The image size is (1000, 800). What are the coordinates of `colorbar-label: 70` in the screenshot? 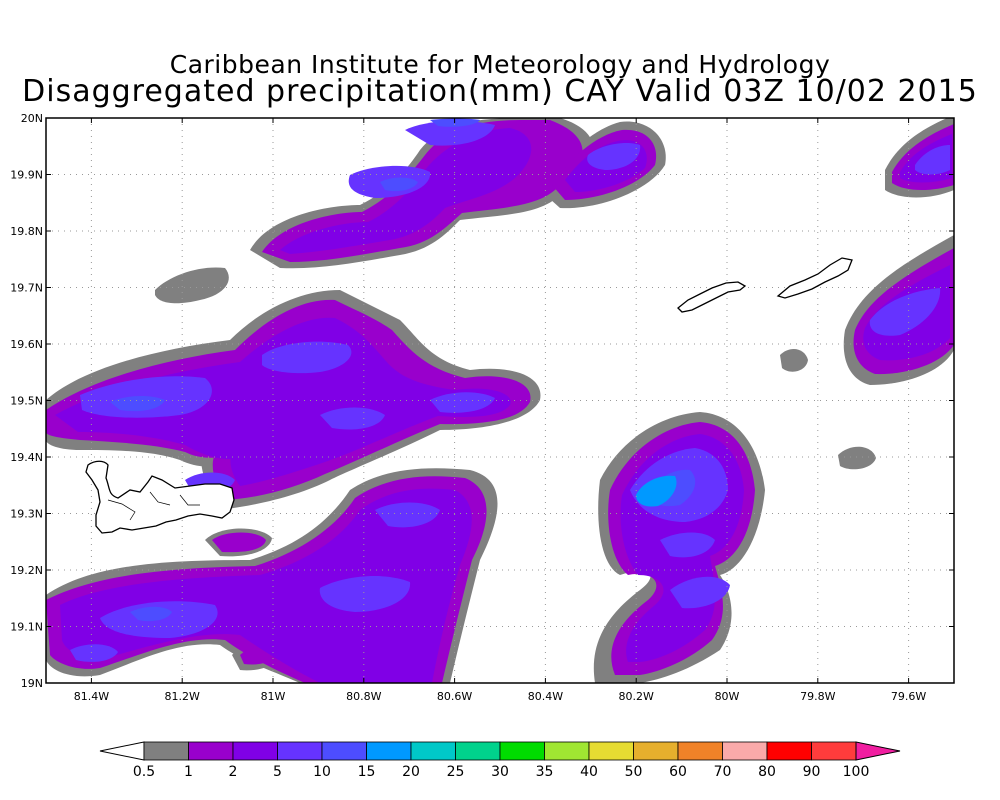 It's located at (723, 772).